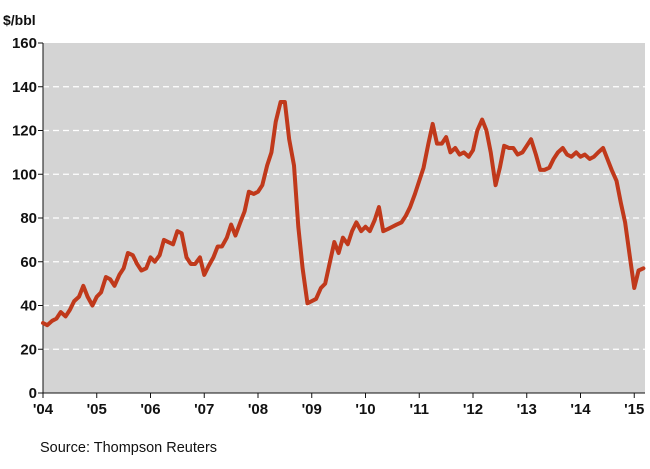 The image size is (650, 469). What do you see at coordinates (129, 448) in the screenshot?
I see `source-note: Source: Thompson Reuters` at bounding box center [129, 448].